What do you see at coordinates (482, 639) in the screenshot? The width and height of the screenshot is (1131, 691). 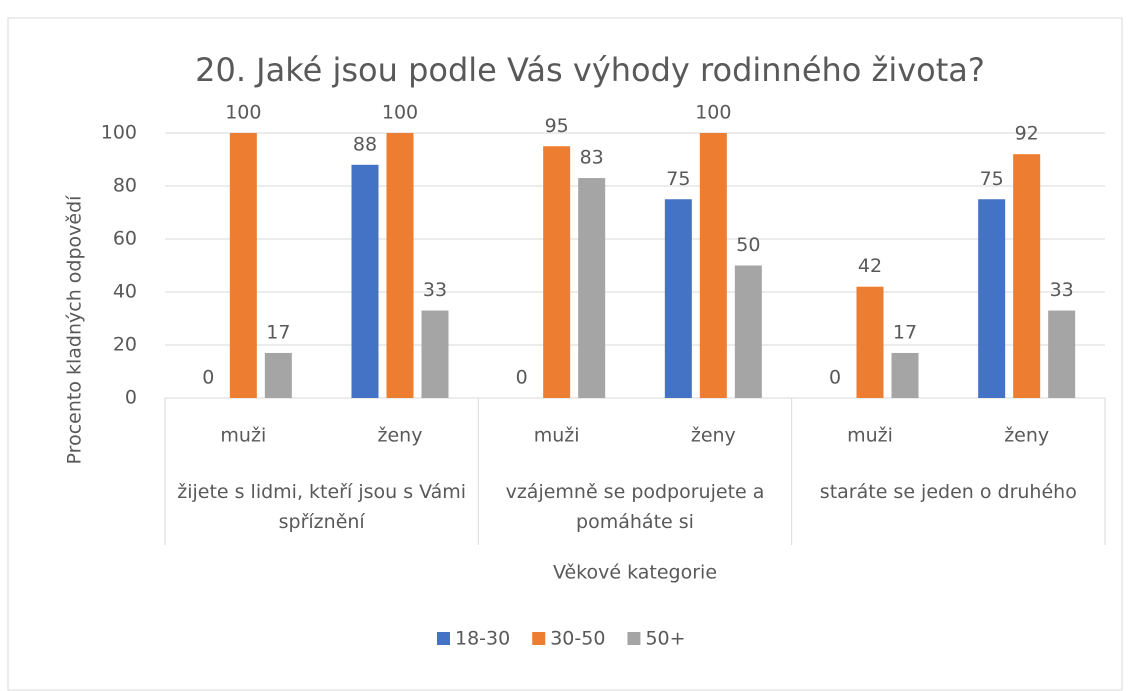 I see `legend-label: 18-30` at bounding box center [482, 639].